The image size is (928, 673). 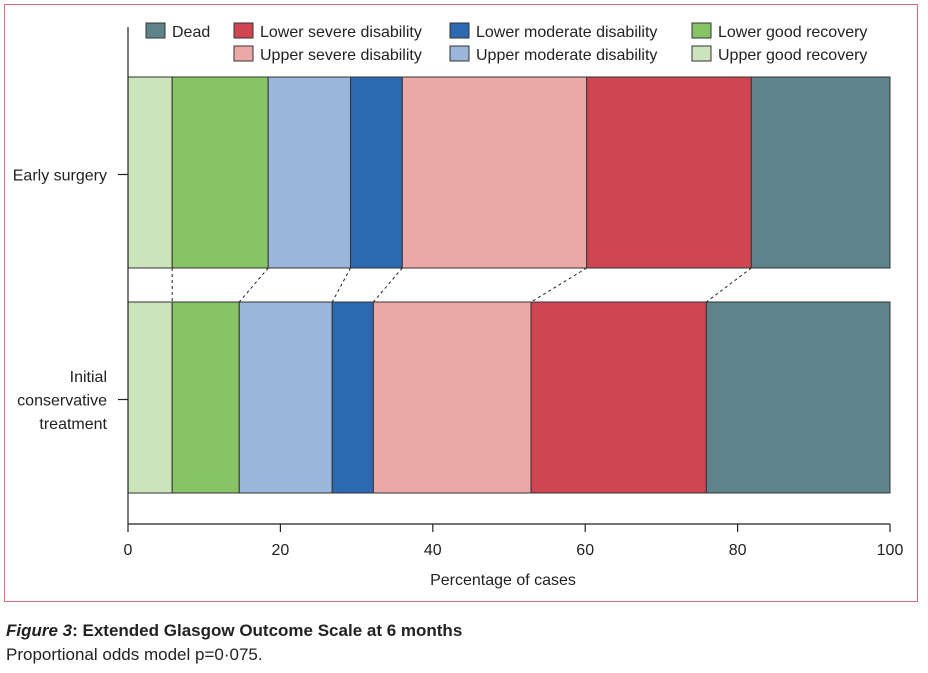 What do you see at coordinates (738, 550) in the screenshot?
I see `x-tick-label: 80` at bounding box center [738, 550].